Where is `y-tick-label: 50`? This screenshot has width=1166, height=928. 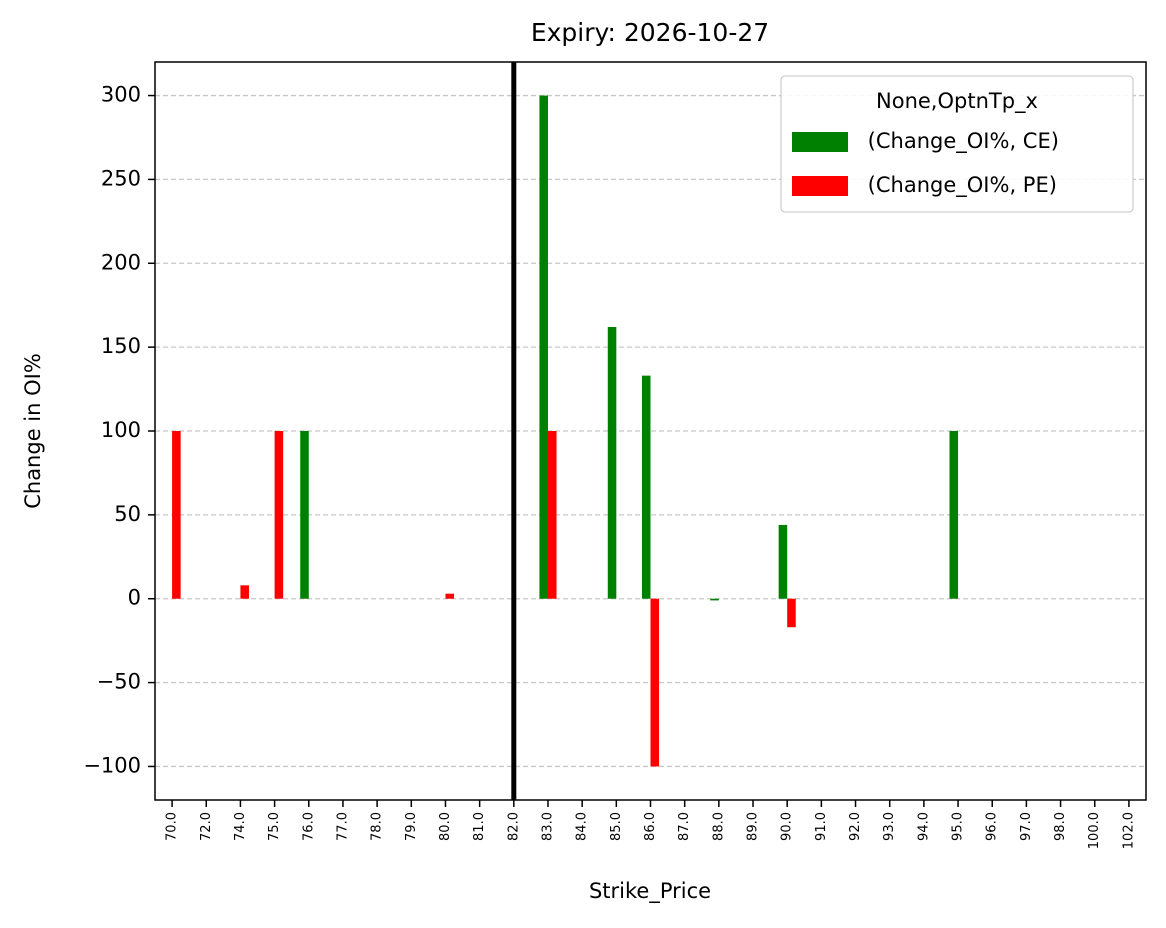 y-tick-label: 50 is located at coordinates (127, 514).